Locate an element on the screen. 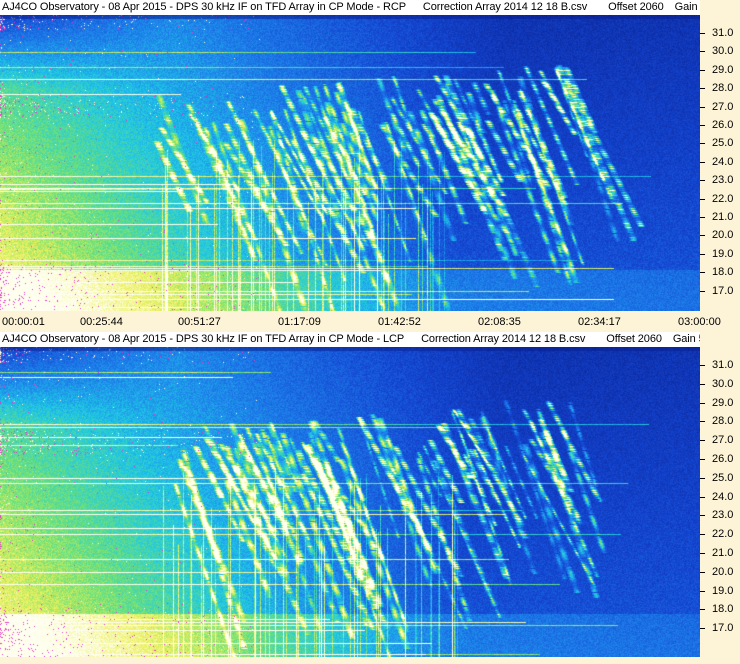  time-tick-label: 00:25:44 is located at coordinates (101, 322).